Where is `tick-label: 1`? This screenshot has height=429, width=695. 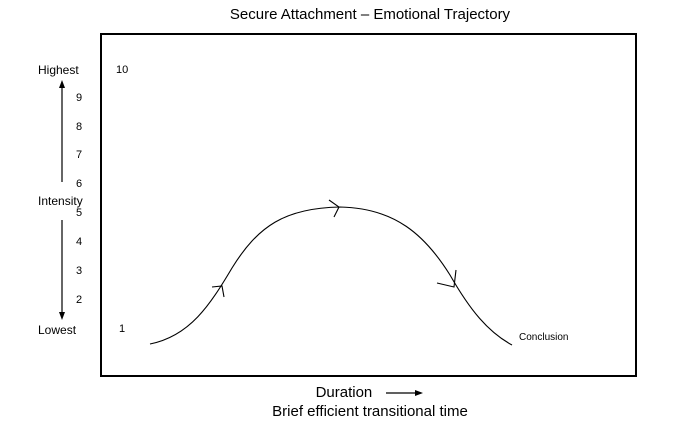
tick-label: 1 is located at coordinates (122, 329).